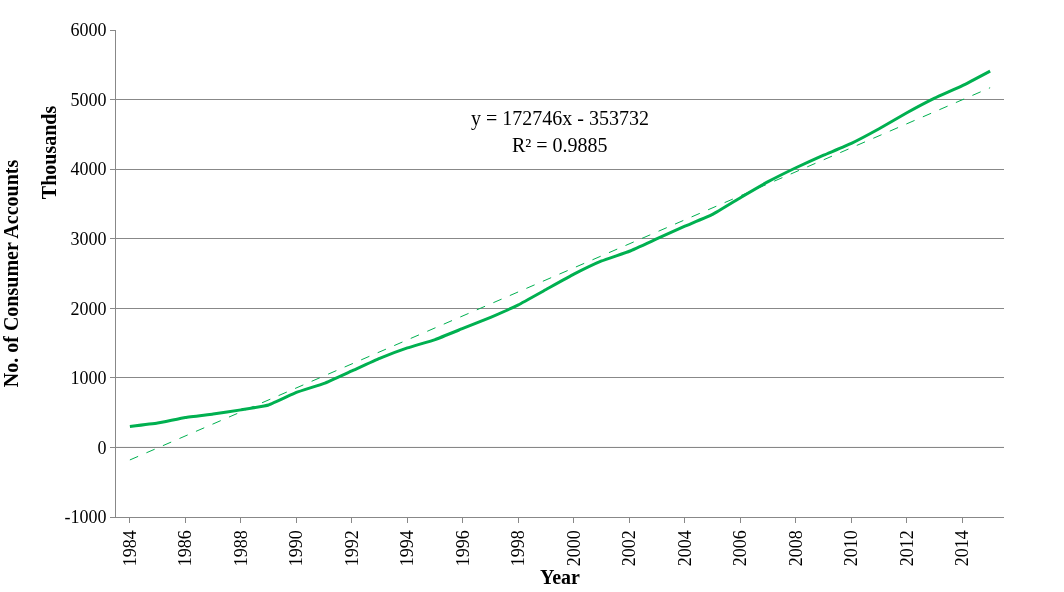 The width and height of the screenshot is (1064, 592). I want to click on y-tick-label: 0, so click(102, 447).